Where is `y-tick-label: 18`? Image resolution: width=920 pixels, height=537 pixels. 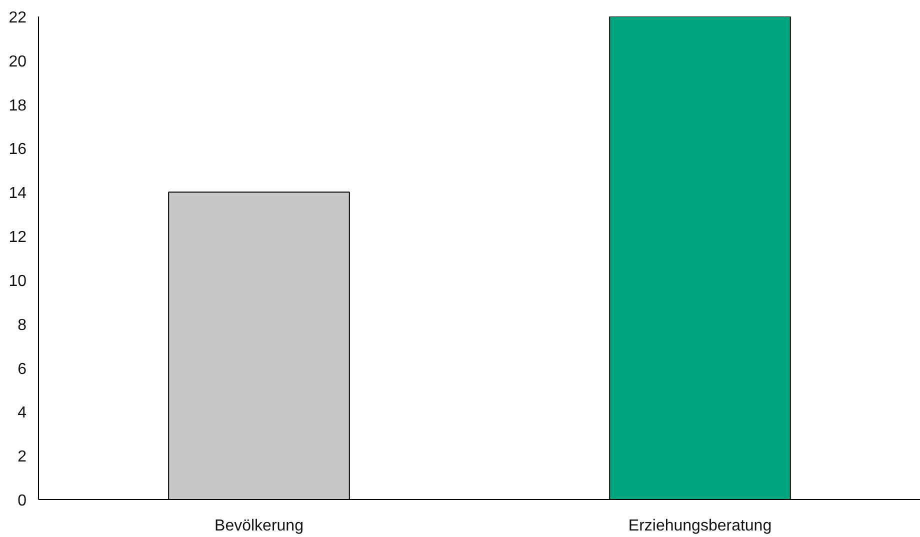 y-tick-label: 18 is located at coordinates (17, 105).